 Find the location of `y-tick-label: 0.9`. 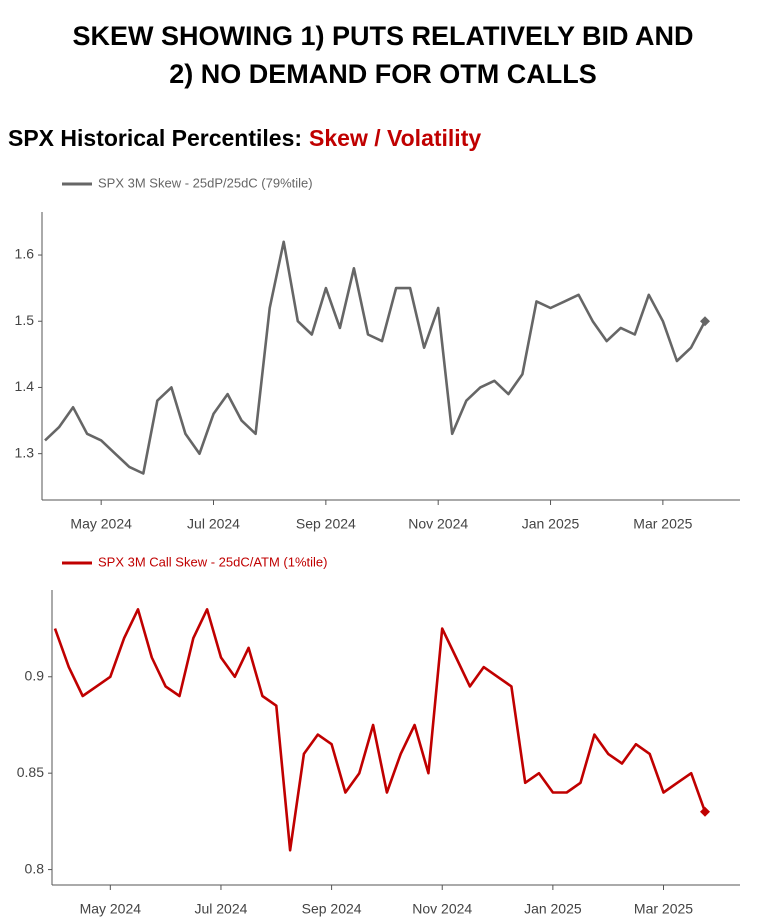

y-tick-label: 0.9 is located at coordinates (35, 675).